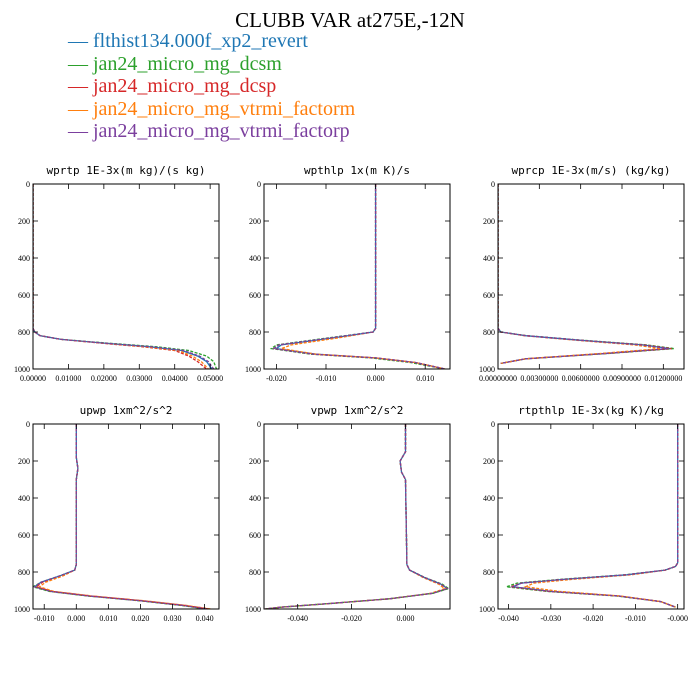 The image size is (700, 700). Describe the element at coordinates (140, 618) in the screenshot. I see `x-tick-label: 0.020` at that location.